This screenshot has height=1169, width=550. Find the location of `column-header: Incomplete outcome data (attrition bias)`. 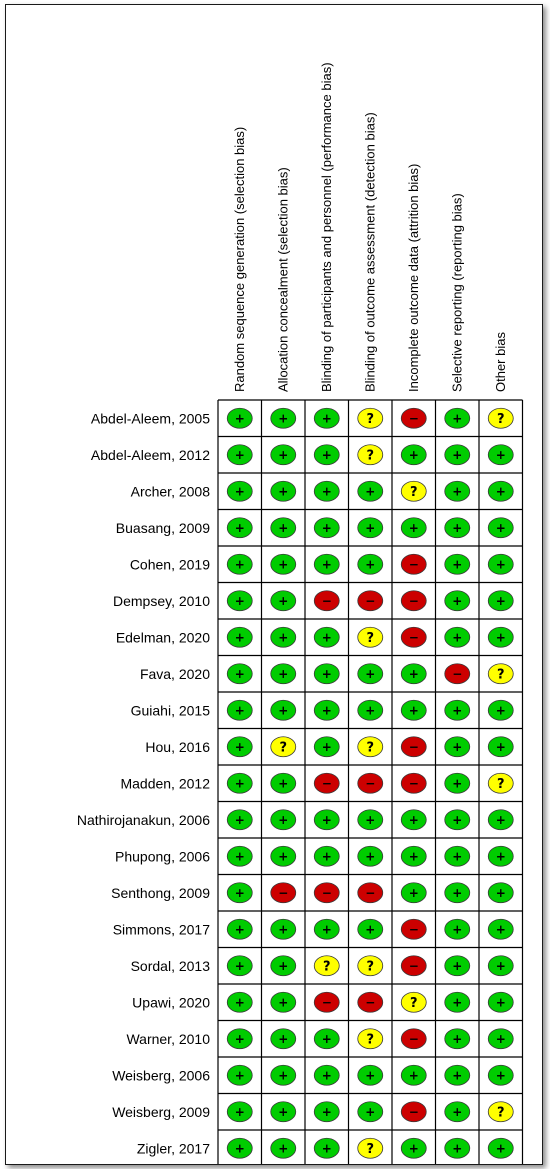

column-header: Incomplete outcome data (attrition bias) is located at coordinates (413, 278).